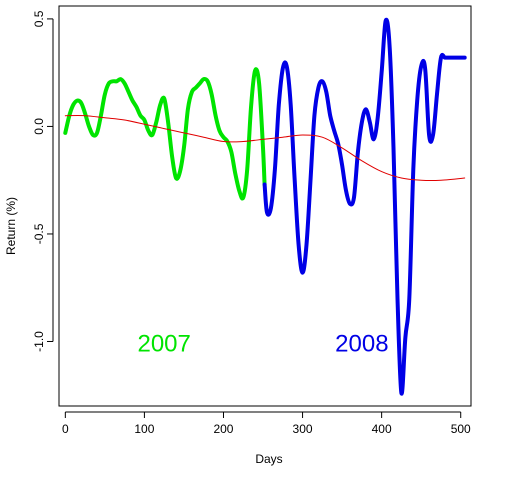 This screenshot has width=512, height=480. What do you see at coordinates (223, 429) in the screenshot?
I see `x-tick-label: 200` at bounding box center [223, 429].